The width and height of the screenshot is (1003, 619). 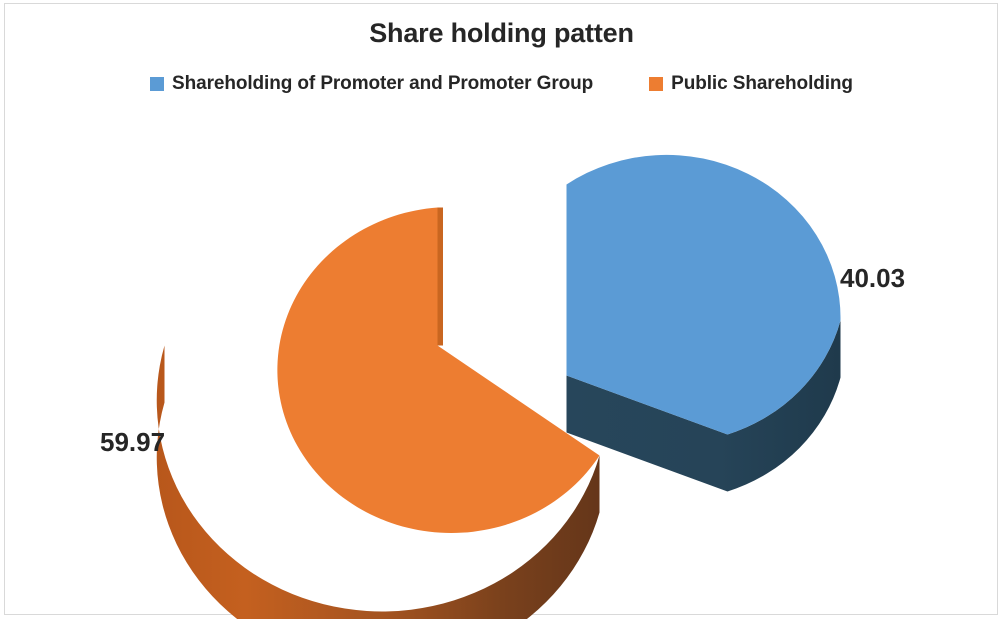 I want to click on data-label-promoter: 40.03, so click(x=873, y=278).